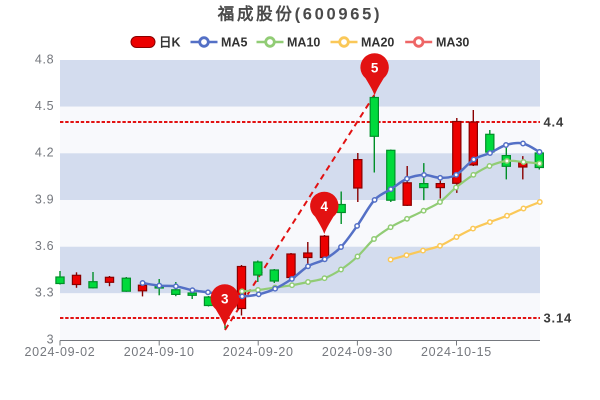 This screenshot has width=600, height=400. Describe the element at coordinates (44, 153) in the screenshot. I see `svg-text: 4.2` at that location.